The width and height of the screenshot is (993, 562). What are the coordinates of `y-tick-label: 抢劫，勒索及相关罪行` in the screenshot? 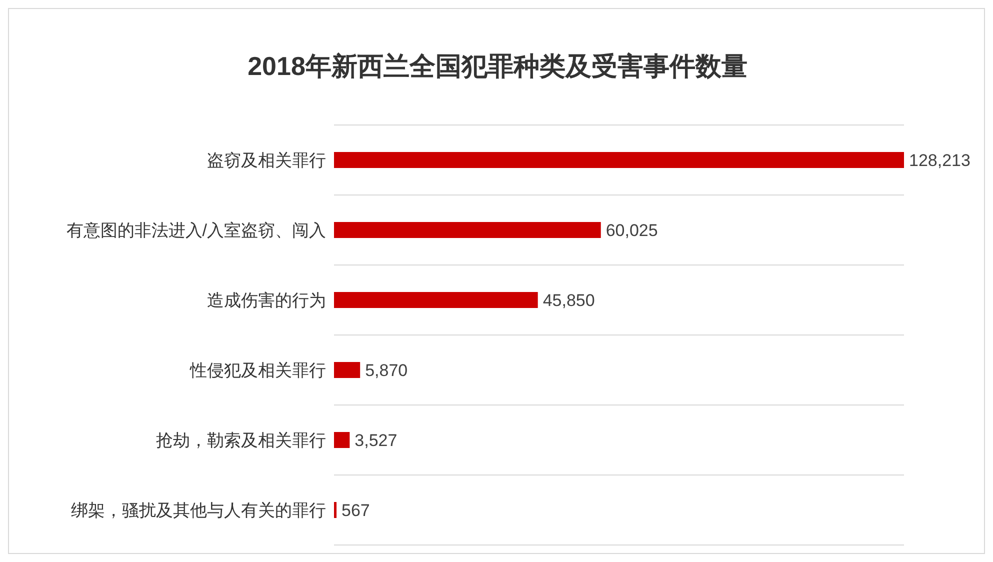 It's located at (241, 440).